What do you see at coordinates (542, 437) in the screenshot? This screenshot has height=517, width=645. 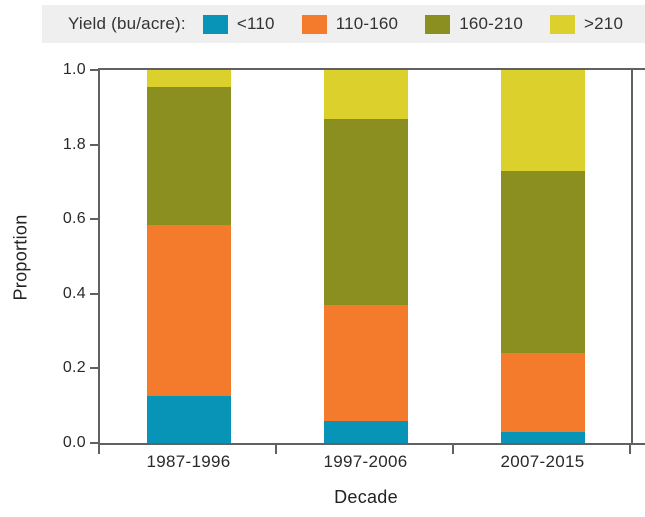 I see `bar-segment-2007-2015-<110` at bounding box center [542, 437].